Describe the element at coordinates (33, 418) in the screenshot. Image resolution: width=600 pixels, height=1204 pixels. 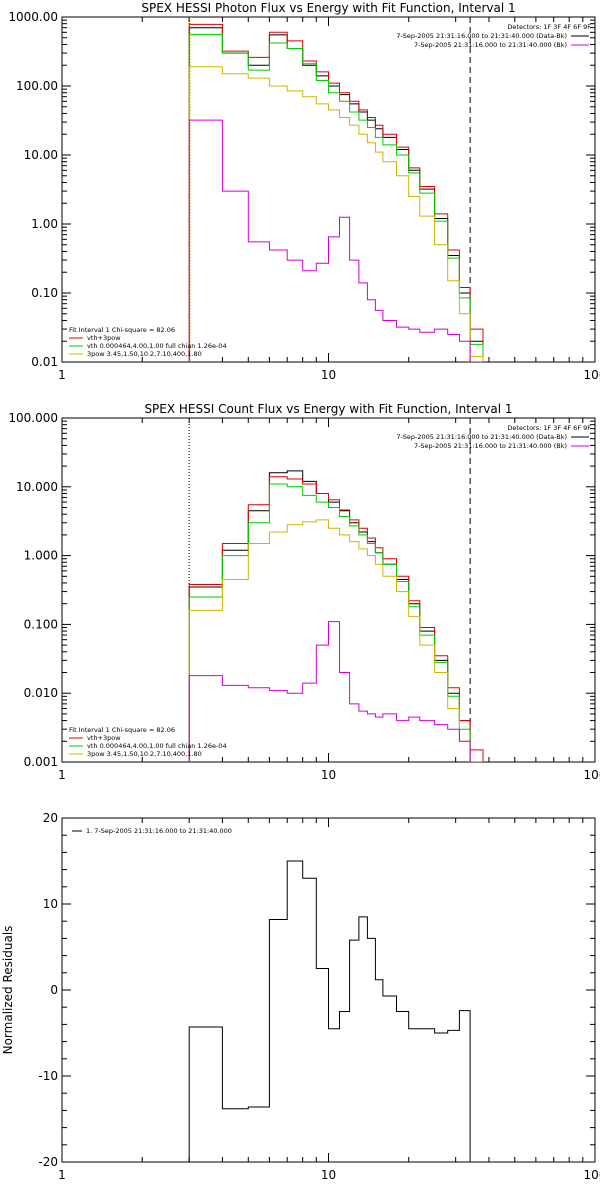
I see `y-tick-label: 100.000` at that location.